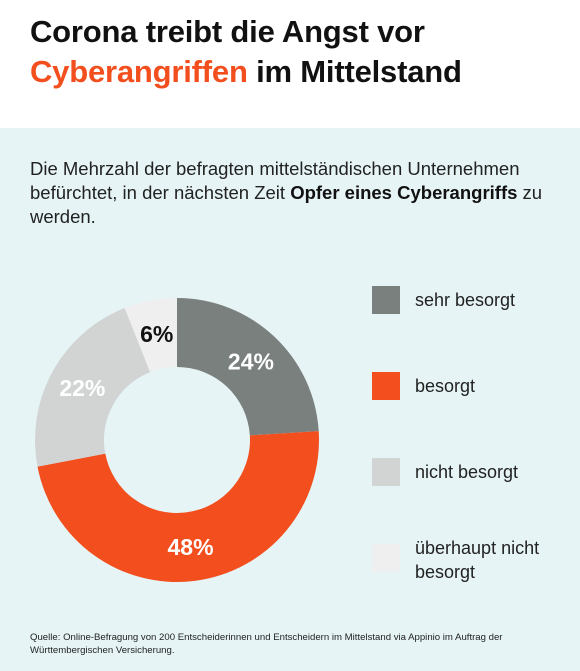 This screenshot has width=580, height=671. I want to click on intro-bold: Opfer eines Cyberangriffs, so click(404, 192).